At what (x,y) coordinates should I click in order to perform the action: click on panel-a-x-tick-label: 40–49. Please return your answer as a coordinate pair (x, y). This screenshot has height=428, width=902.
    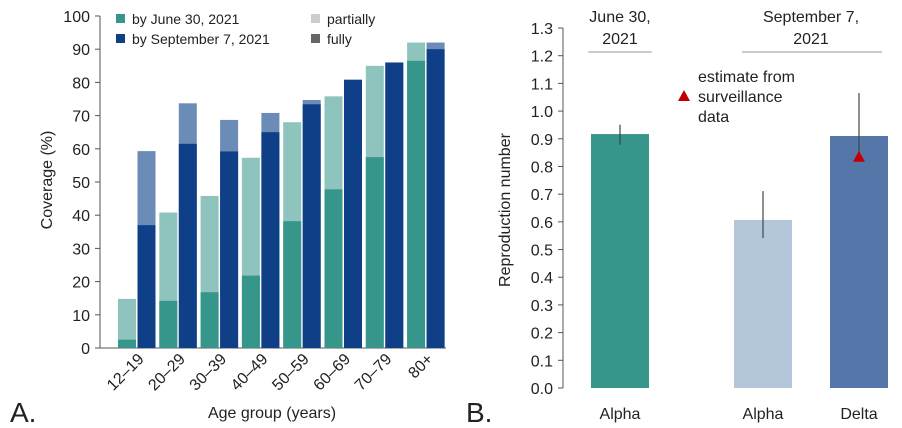
    Looking at the image, I should click on (250, 373).